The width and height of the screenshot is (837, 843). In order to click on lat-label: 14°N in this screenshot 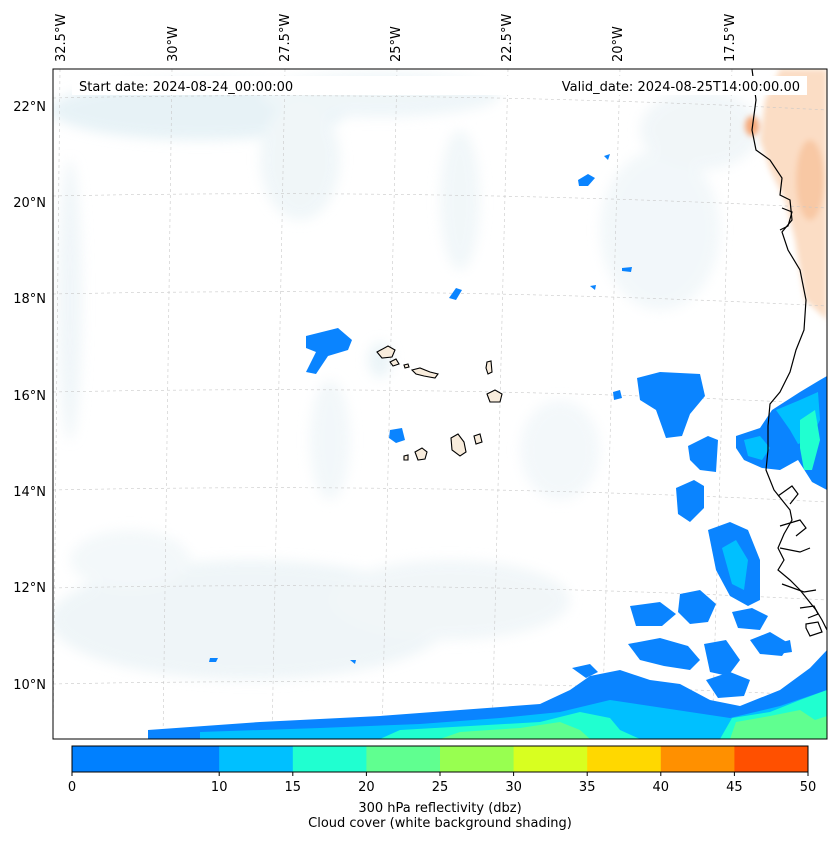, I will do `click(29, 492)`.